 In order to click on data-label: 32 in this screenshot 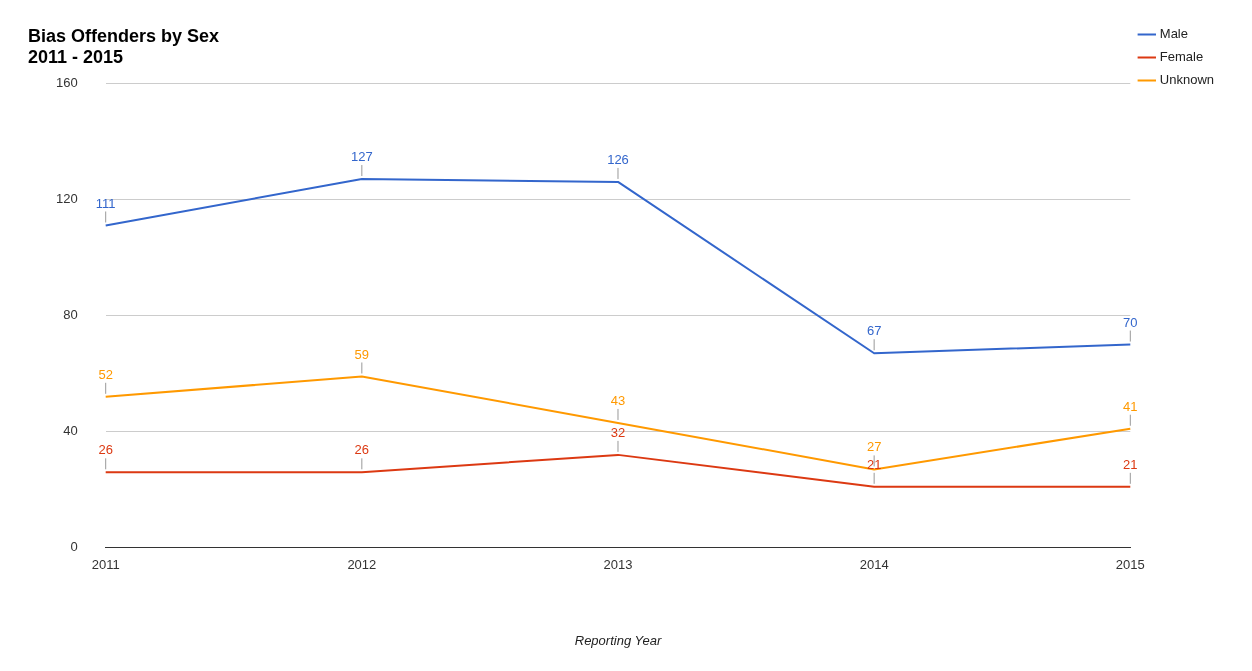, I will do `click(618, 432)`.